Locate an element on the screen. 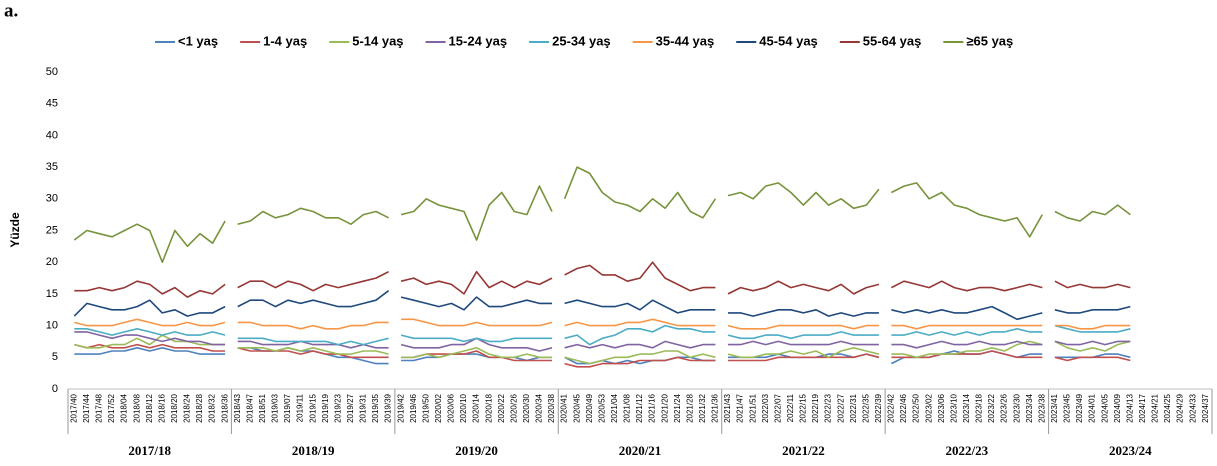 The image size is (1217, 466). season-label: 2023/24 is located at coordinates (1130, 450).